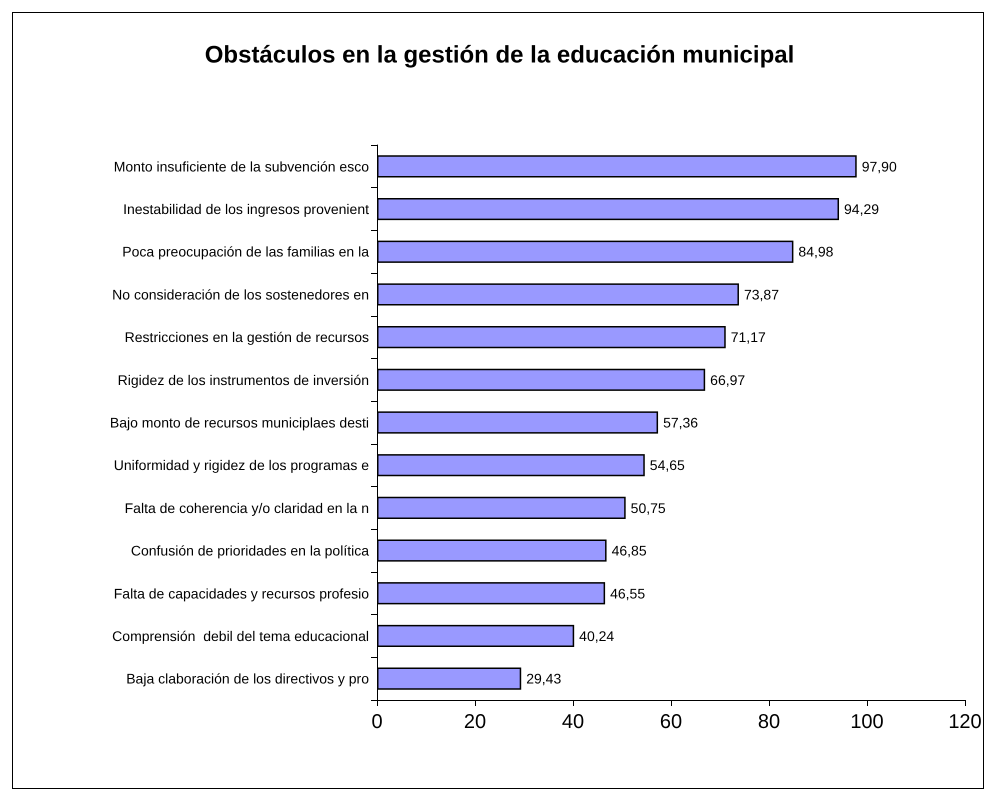 This screenshot has height=806, width=999. What do you see at coordinates (648, 508) in the screenshot?
I see `data-label: 50,75` at bounding box center [648, 508].